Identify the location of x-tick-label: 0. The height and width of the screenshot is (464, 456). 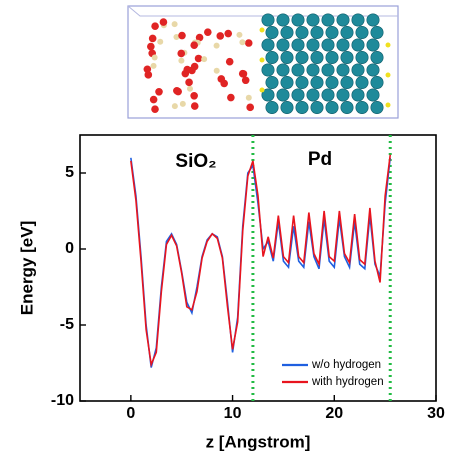
(130, 413).